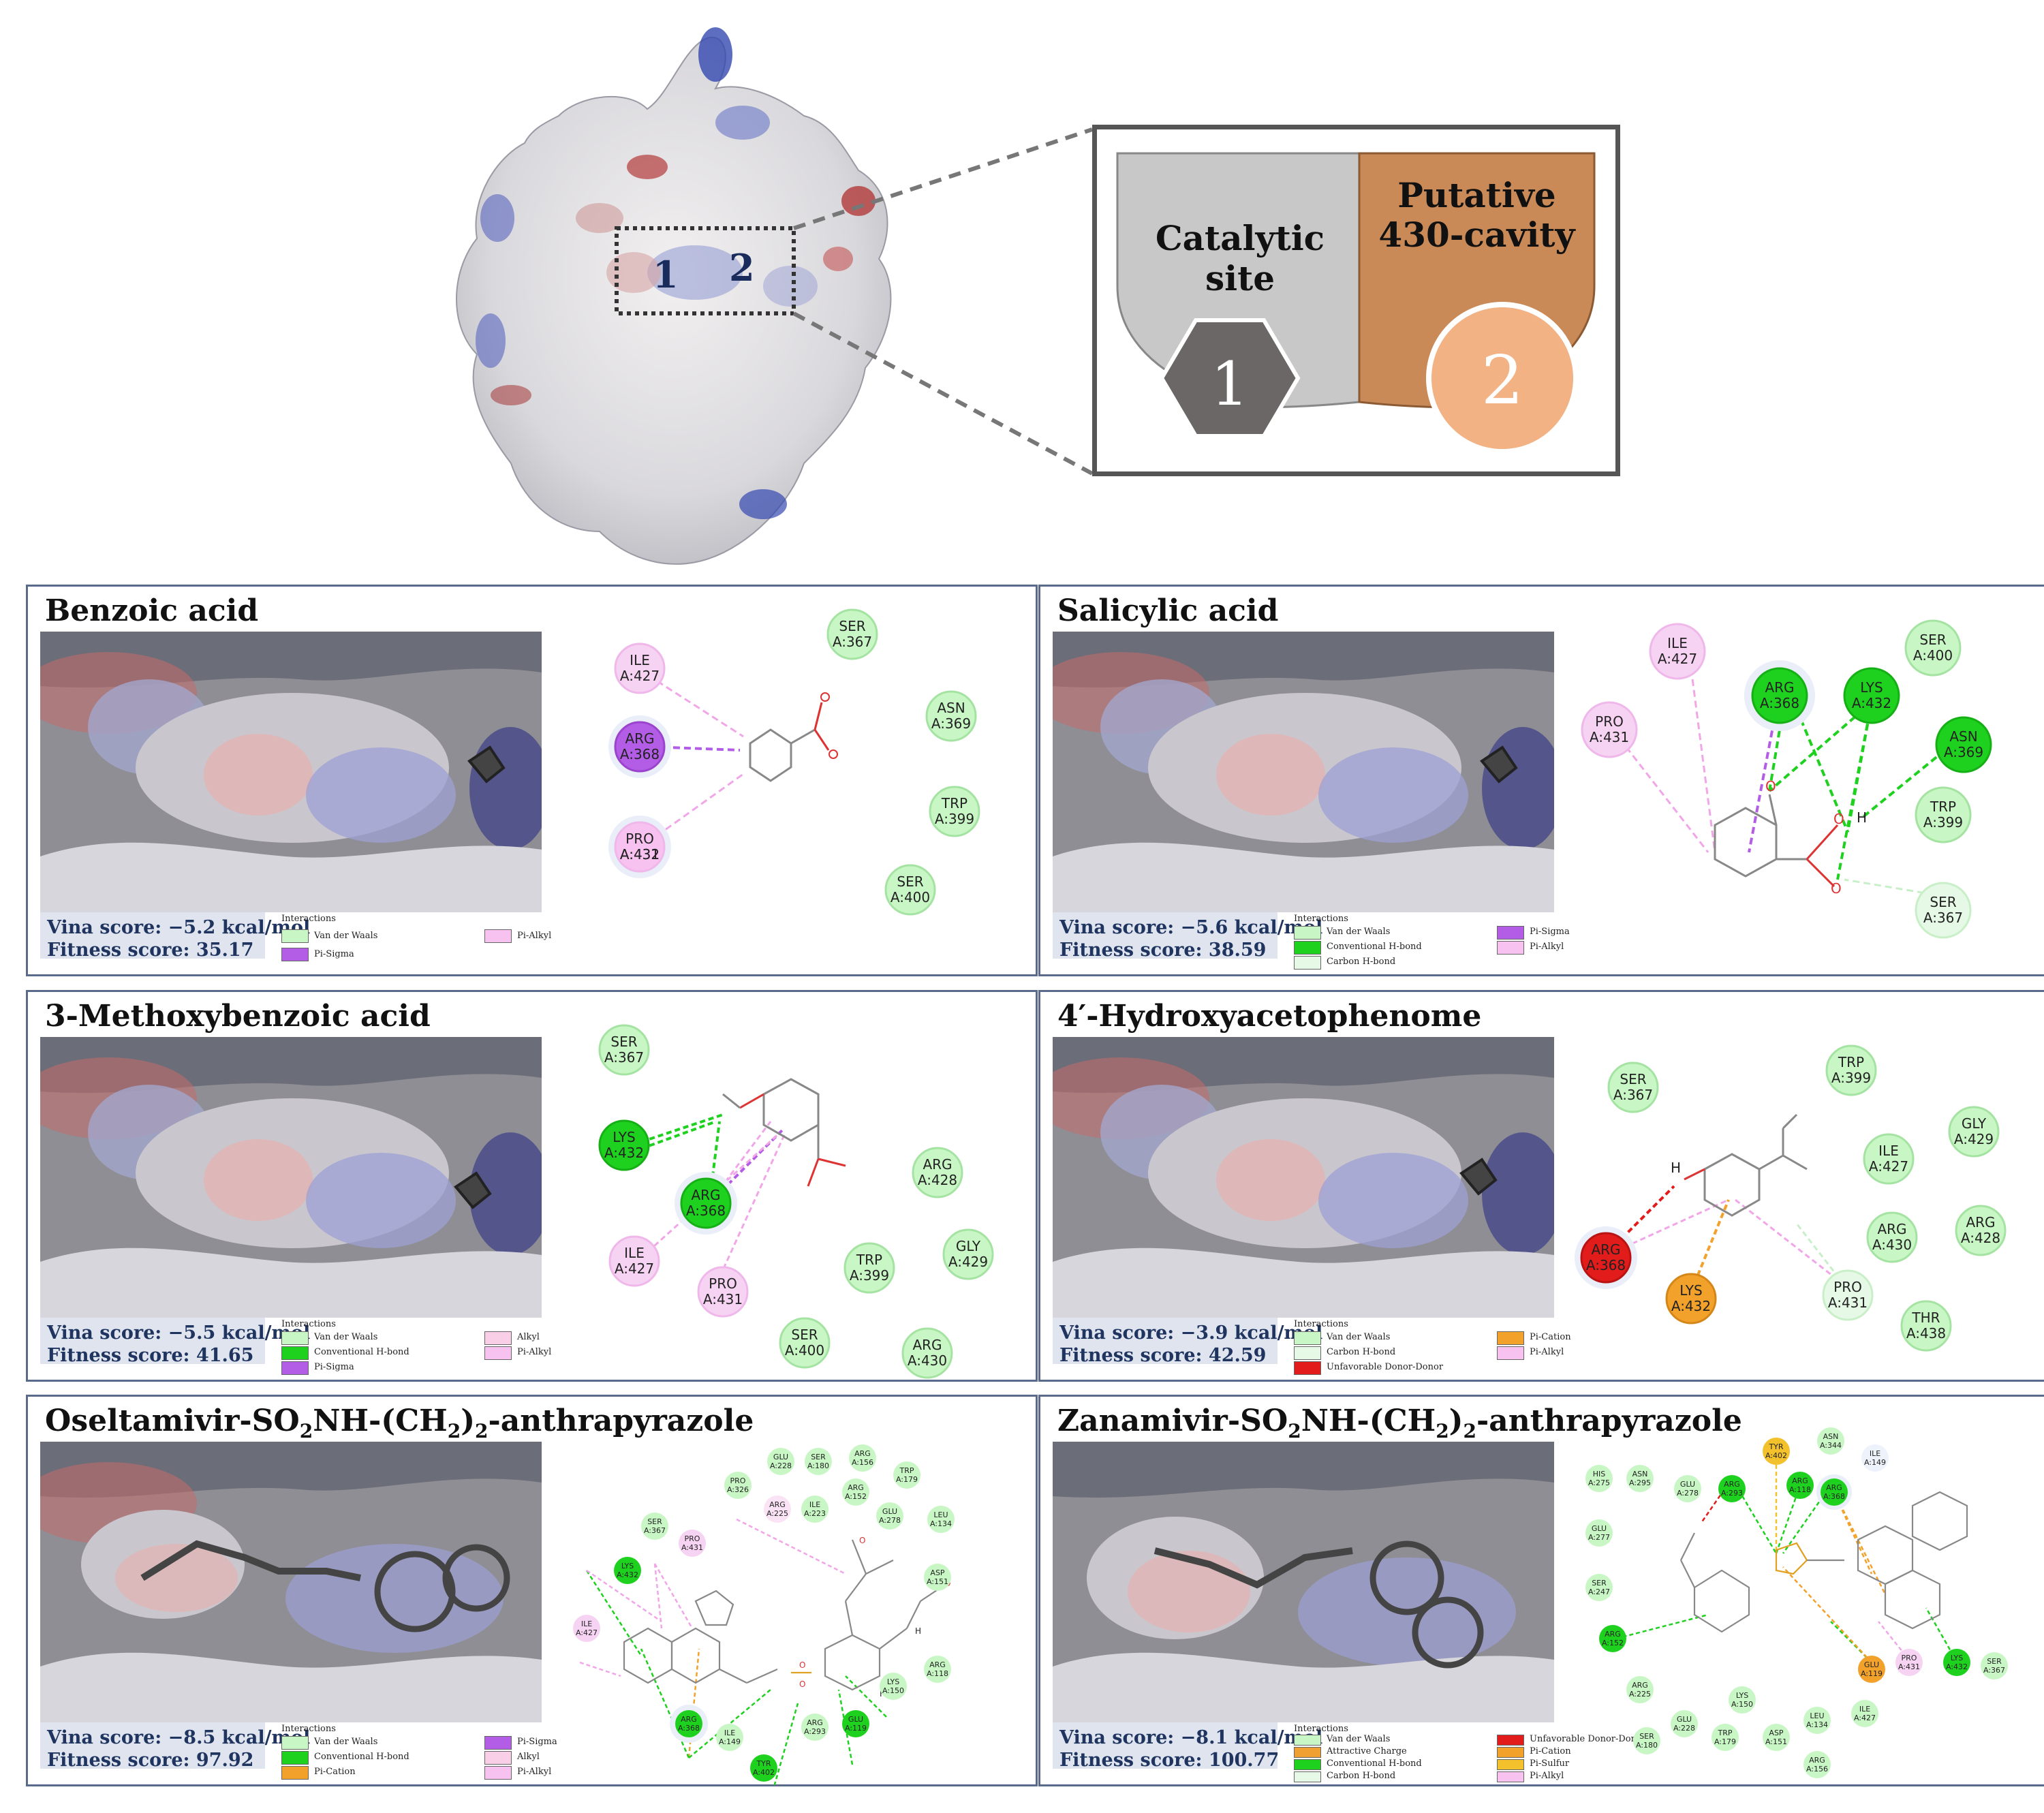 This screenshot has width=2044, height=1813. What do you see at coordinates (689, 1728) in the screenshot?
I see `svg-text: A:368` at bounding box center [689, 1728].